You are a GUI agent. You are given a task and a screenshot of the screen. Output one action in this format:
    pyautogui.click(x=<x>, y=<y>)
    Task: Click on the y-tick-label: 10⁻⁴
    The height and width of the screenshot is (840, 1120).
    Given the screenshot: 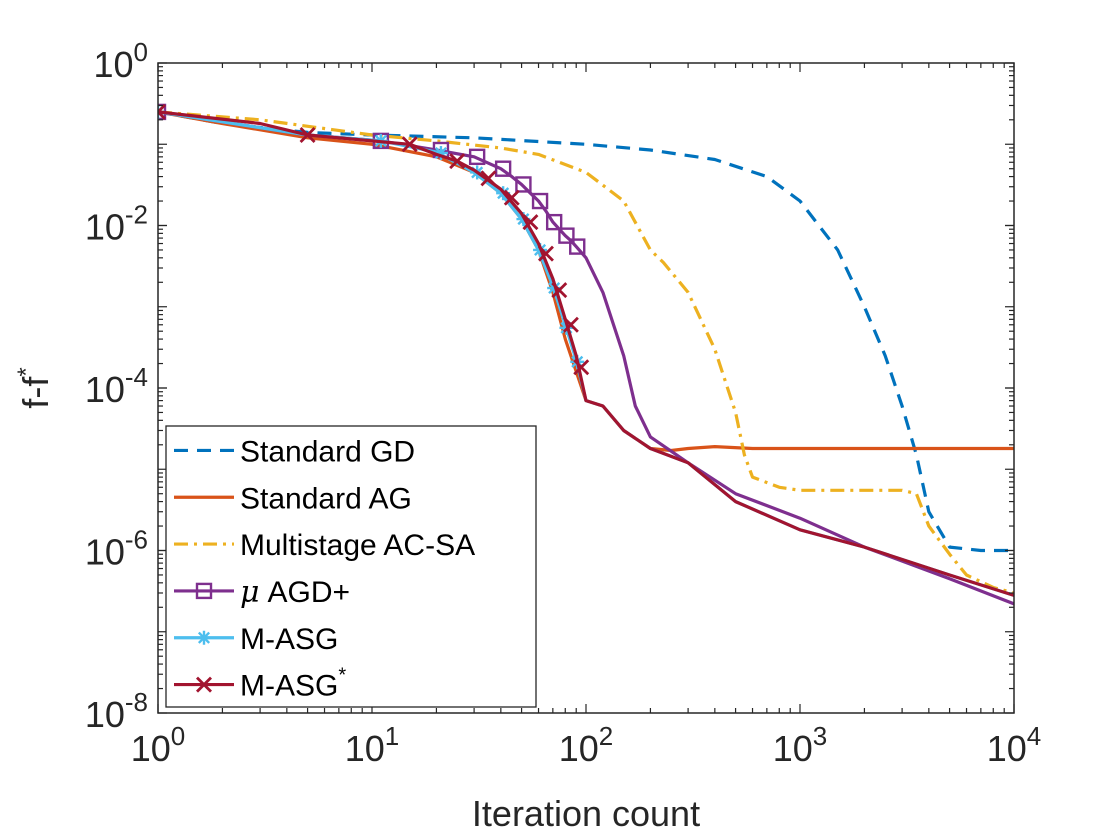 What is the action you would take?
    pyautogui.click(x=116, y=386)
    